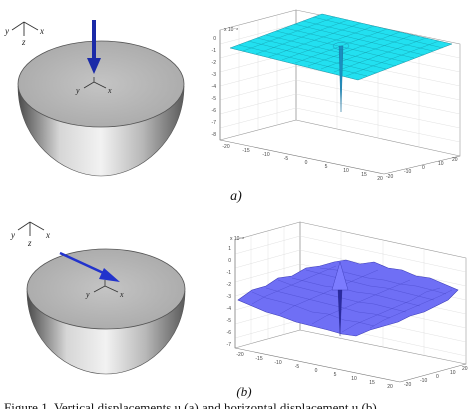 The height and width of the screenshot is (409, 474). I want to click on plot-a-xtick: 15, so click(364, 175).